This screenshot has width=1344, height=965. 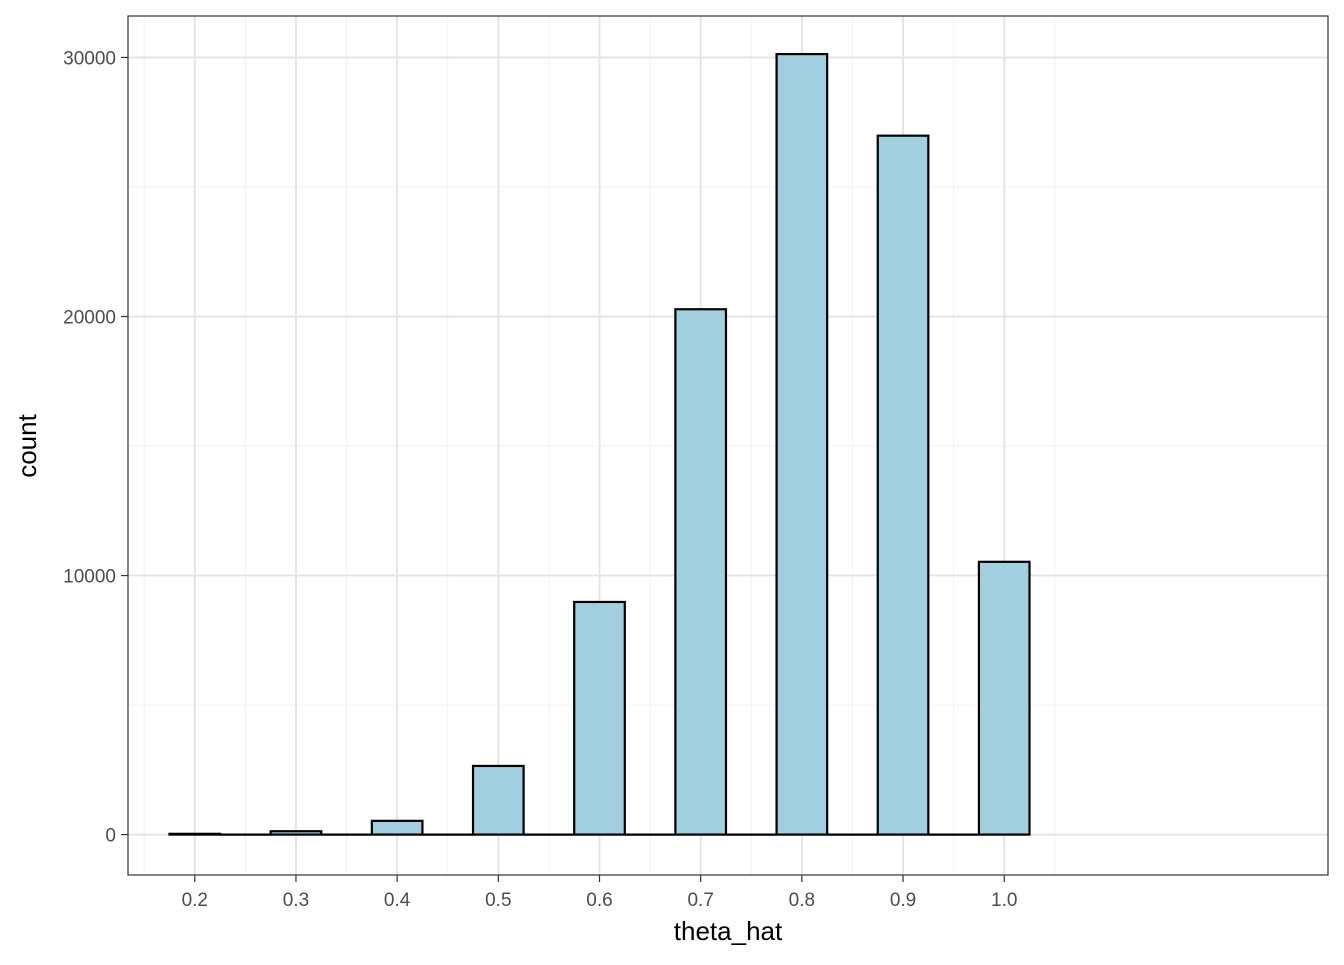 I want to click on x-axis-ticks: 0.2 0.3 0.4 0.5 0.6 0.7 0.8 0.9 1.0, so click(x=599, y=893).